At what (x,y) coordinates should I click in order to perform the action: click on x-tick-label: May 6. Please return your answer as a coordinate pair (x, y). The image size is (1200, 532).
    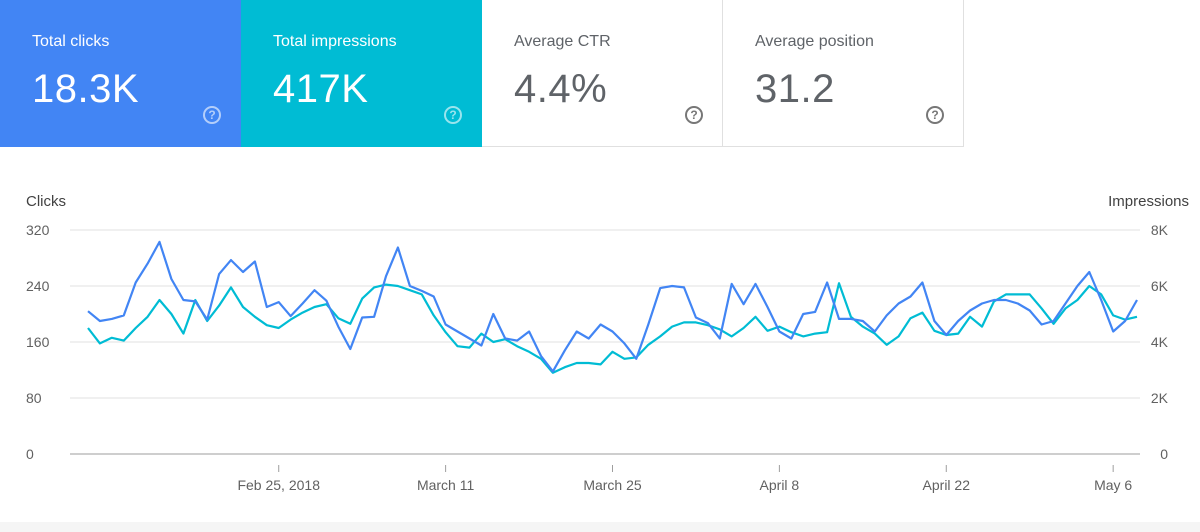
    Looking at the image, I should click on (1113, 485).